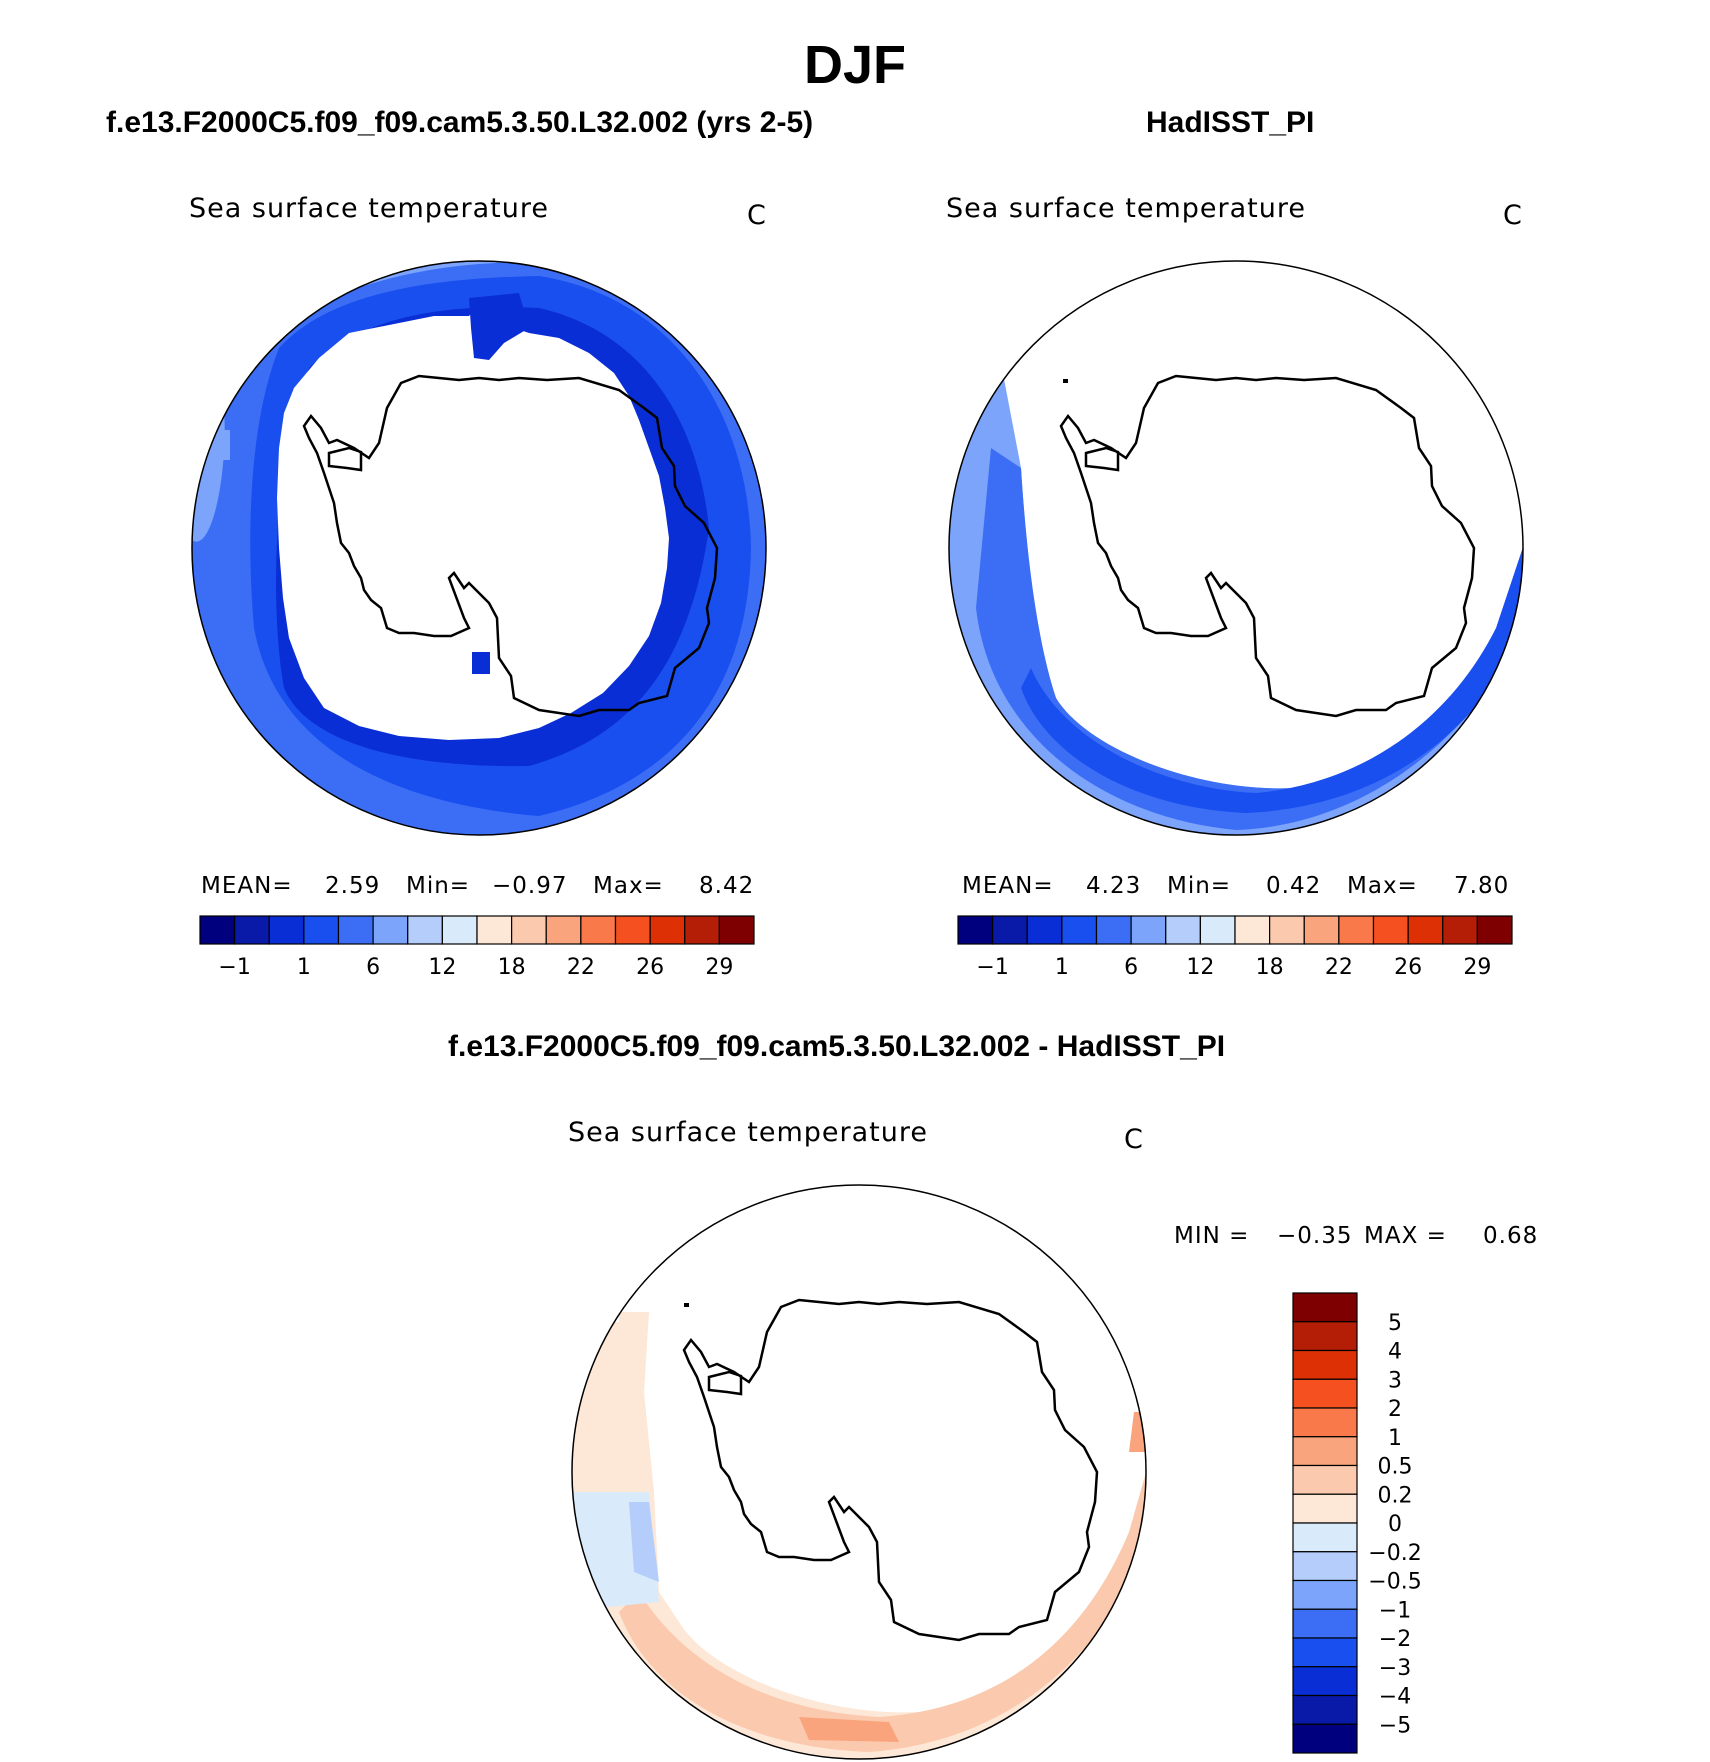 The image size is (1710, 1762). Describe the element at coordinates (1315, 1236) in the screenshot. I see `diff-min-value: −0.35` at that location.